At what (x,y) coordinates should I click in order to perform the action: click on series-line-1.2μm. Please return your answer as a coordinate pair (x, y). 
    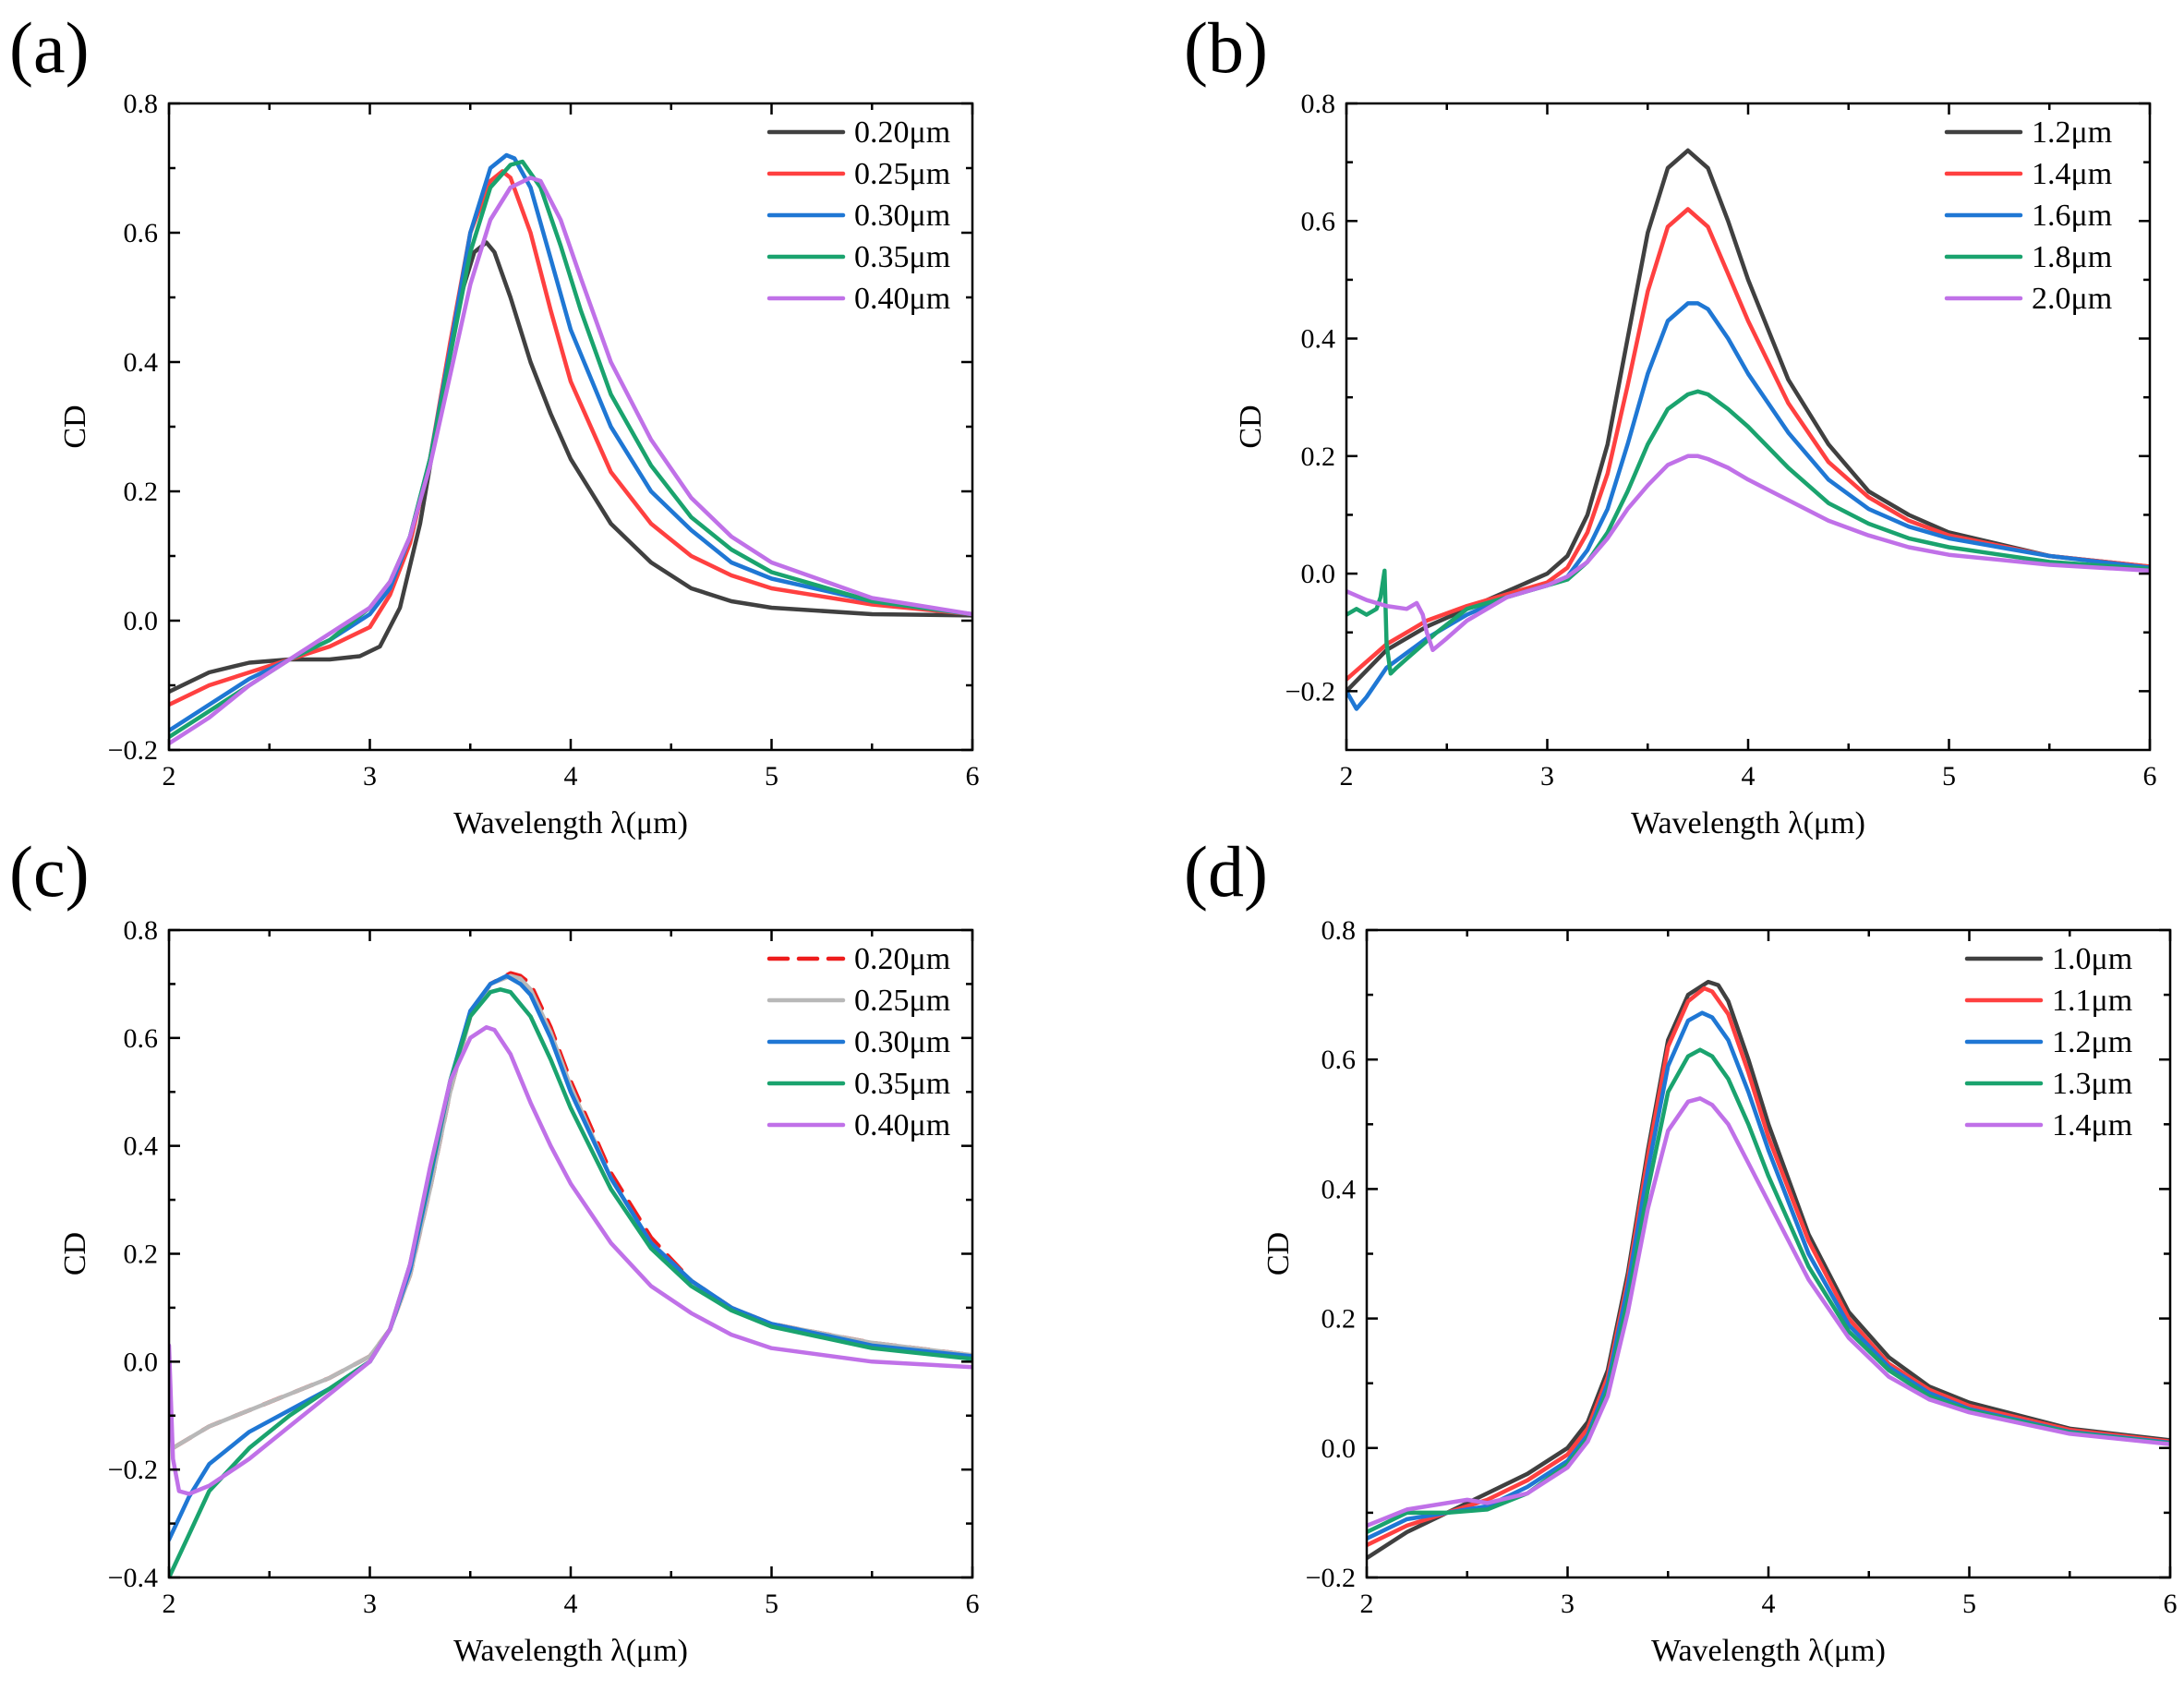
    Looking at the image, I should click on (1768, 1275).